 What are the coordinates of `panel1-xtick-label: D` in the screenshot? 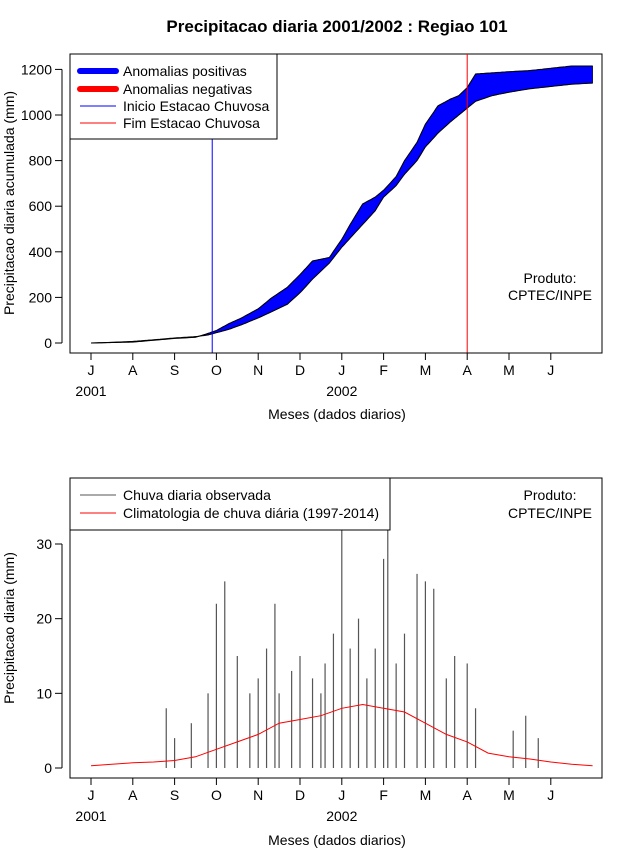 It's located at (300, 370).